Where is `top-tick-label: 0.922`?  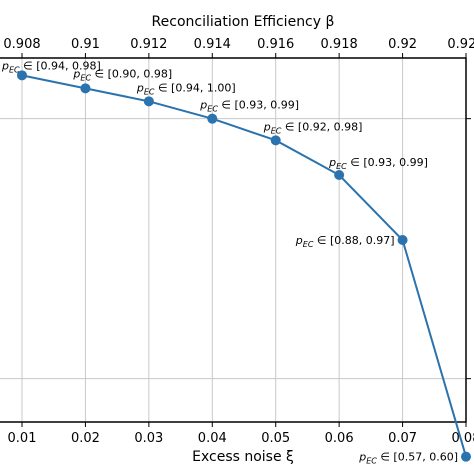
top-tick-label: 0.922 is located at coordinates (460, 44).